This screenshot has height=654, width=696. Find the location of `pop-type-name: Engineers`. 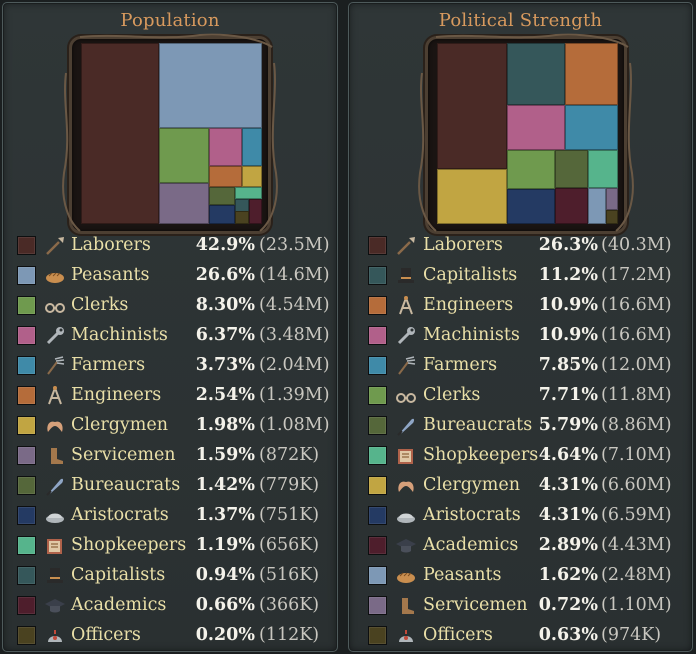

pop-type-name: Engineers is located at coordinates (116, 395).